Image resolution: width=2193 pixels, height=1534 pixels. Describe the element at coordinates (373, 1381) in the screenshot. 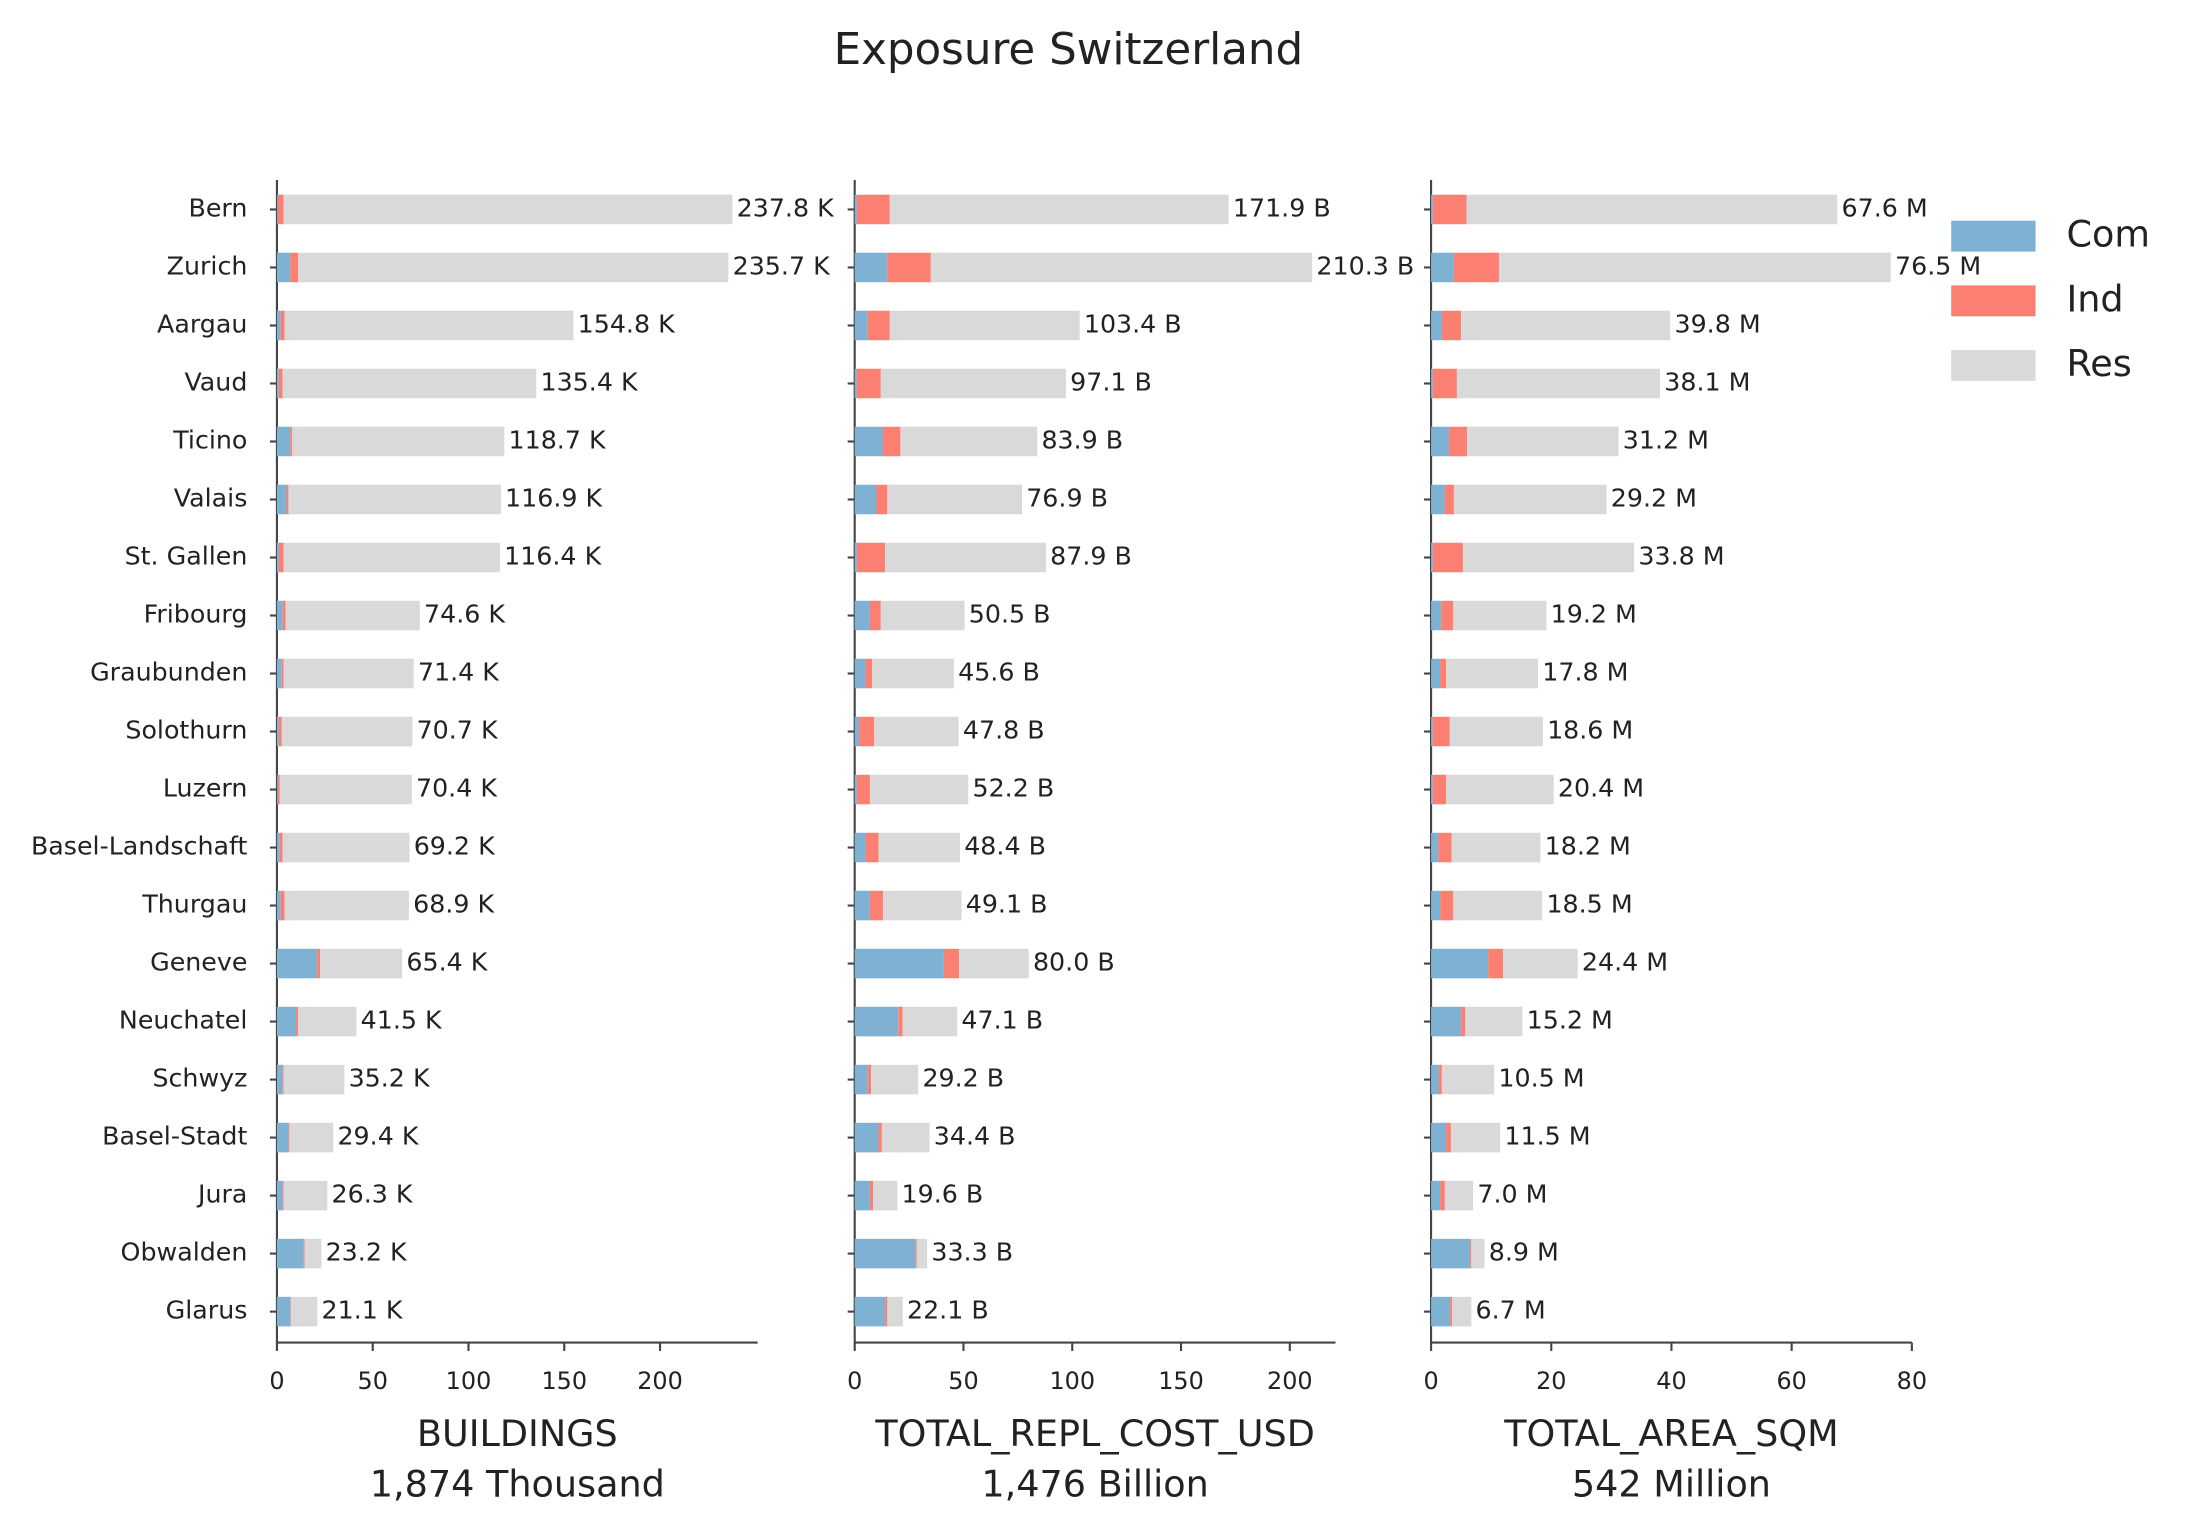

I see `x-tick-label: 50` at that location.